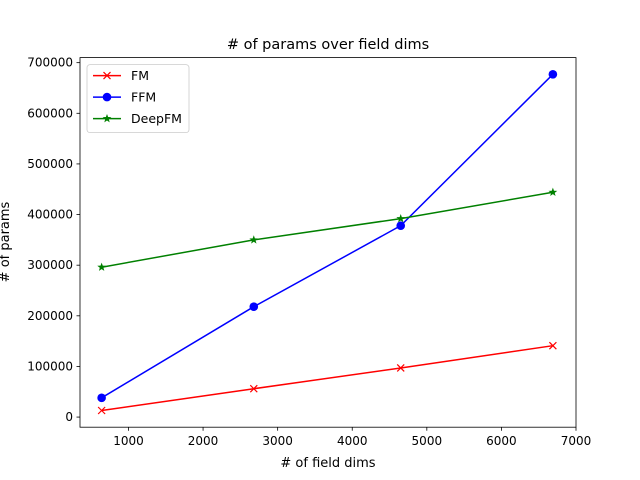 This screenshot has width=640, height=480. I want to click on y-tick-label: 300000, so click(50, 265).